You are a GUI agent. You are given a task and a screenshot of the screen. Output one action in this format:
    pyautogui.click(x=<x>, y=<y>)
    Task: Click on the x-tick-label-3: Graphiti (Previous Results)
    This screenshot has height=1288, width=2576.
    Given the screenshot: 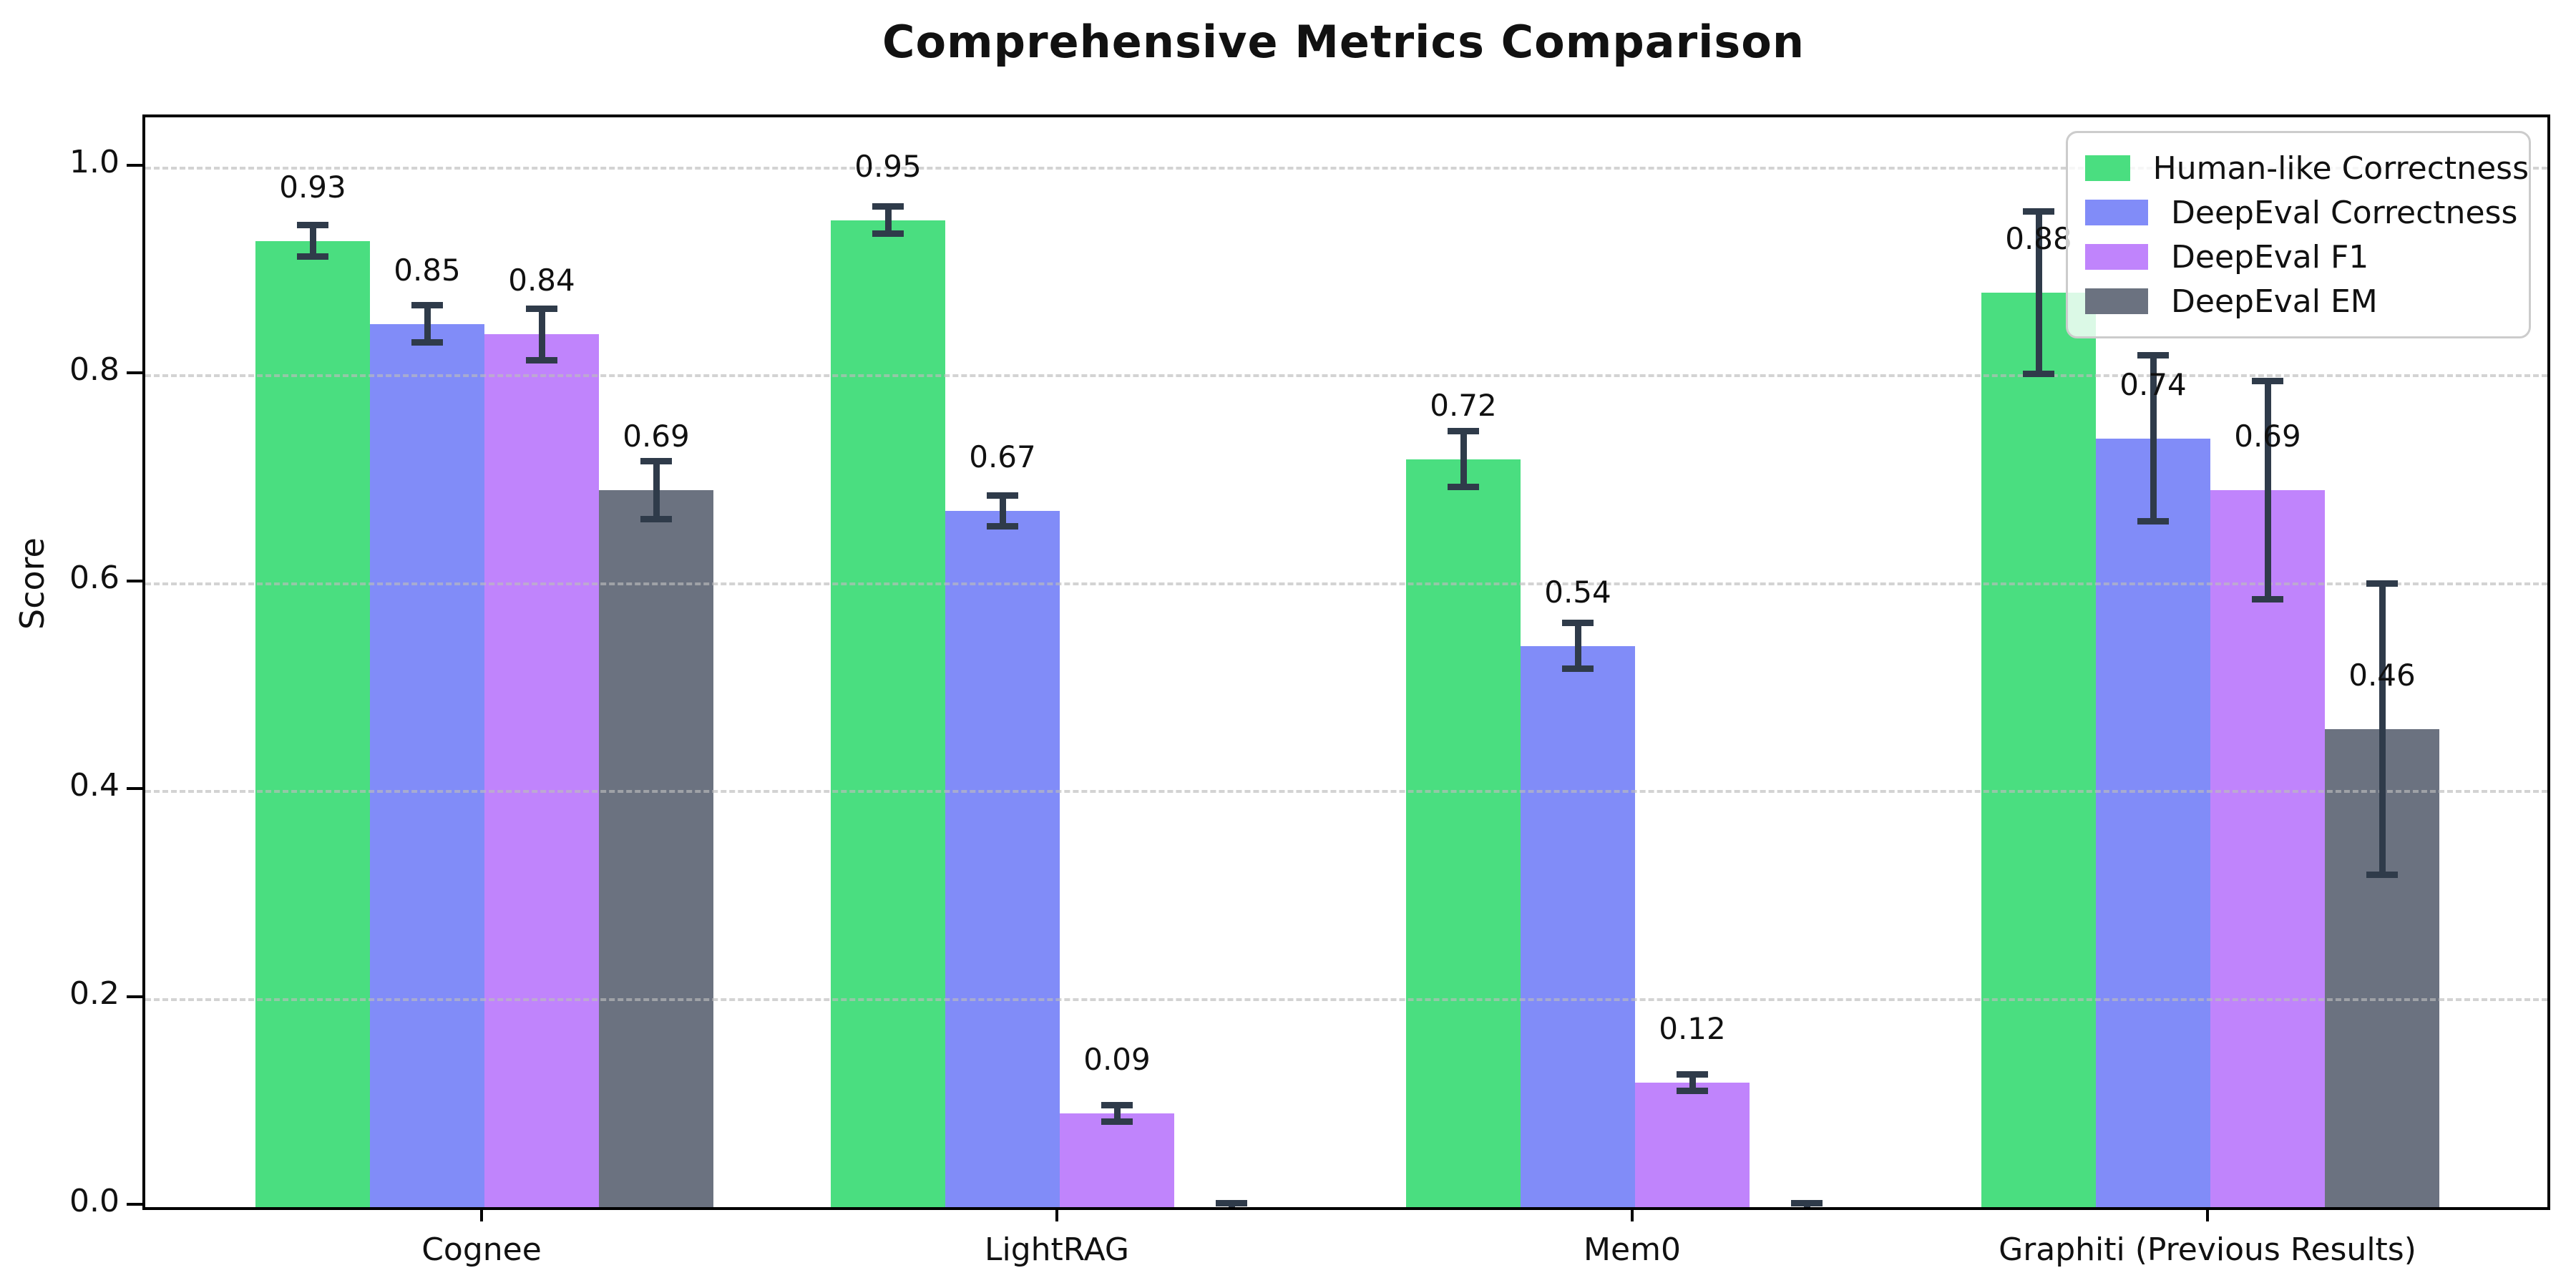 What is the action you would take?
    pyautogui.click(x=2207, y=1249)
    